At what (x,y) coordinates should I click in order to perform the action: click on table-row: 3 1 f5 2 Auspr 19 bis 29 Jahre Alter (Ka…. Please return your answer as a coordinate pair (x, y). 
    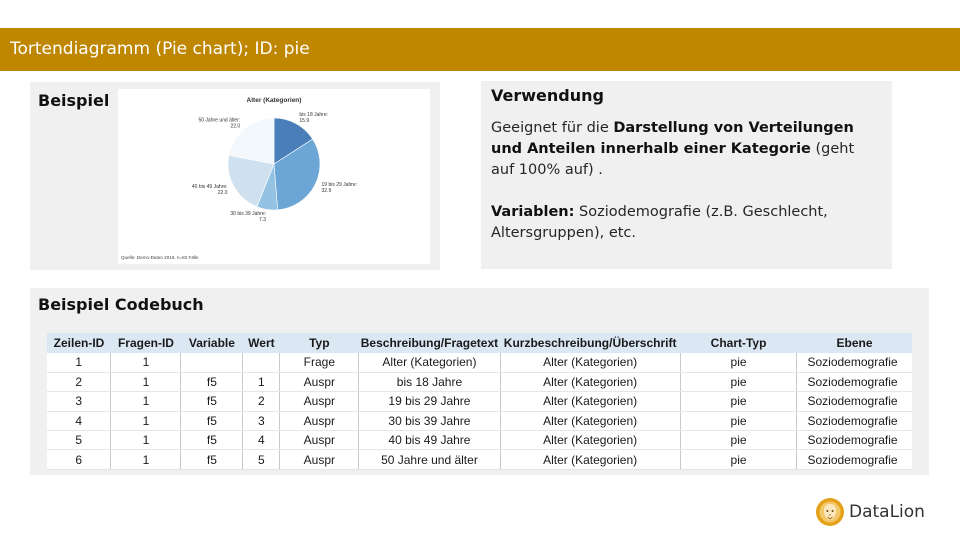
    Looking at the image, I should click on (479, 401).